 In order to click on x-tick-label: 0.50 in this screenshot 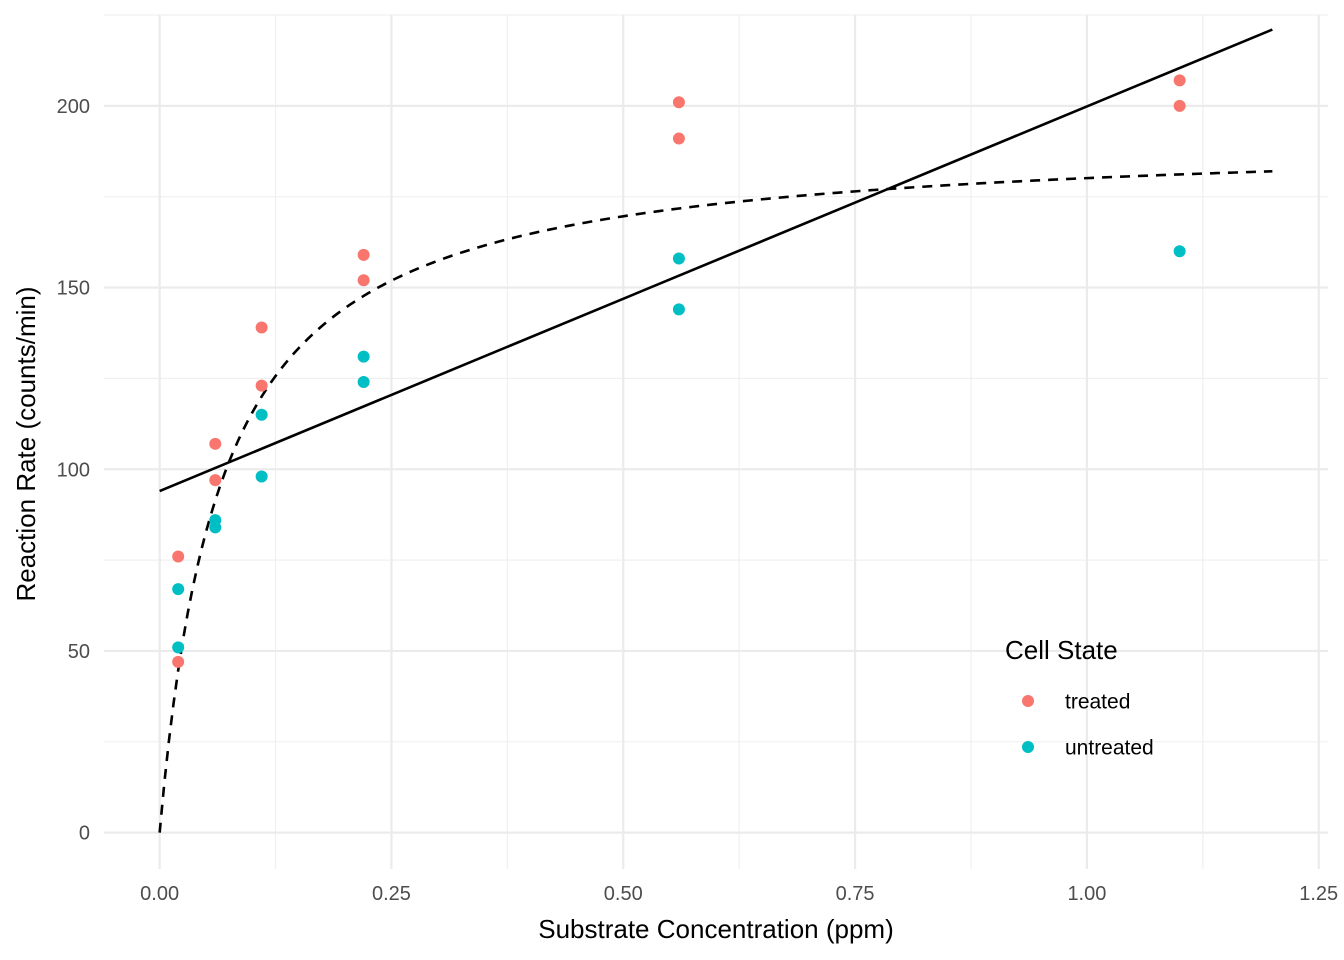, I will do `click(623, 894)`.